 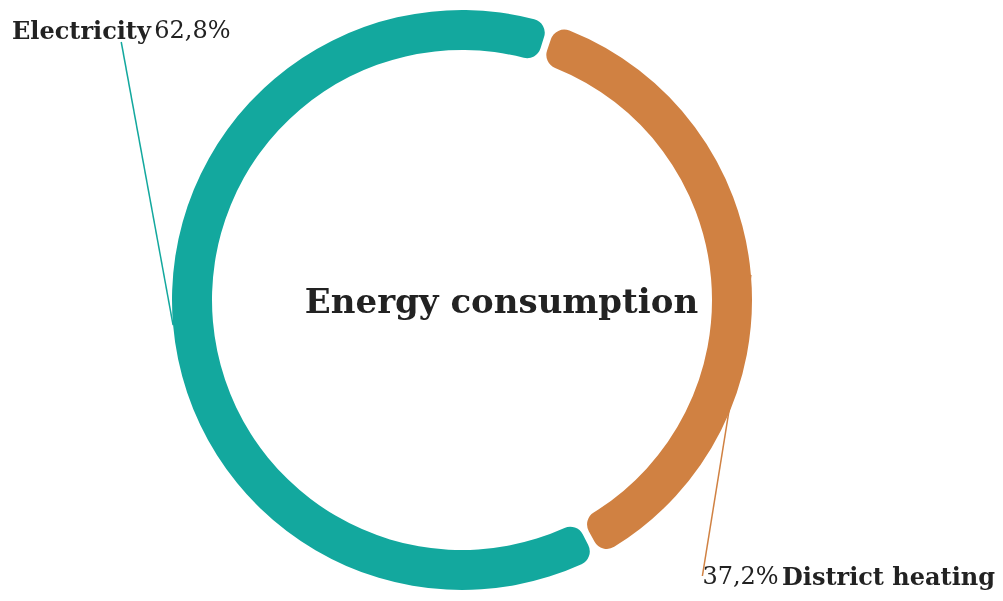 What do you see at coordinates (82, 30) in the screenshot?
I see `slice-label: Electricity` at bounding box center [82, 30].